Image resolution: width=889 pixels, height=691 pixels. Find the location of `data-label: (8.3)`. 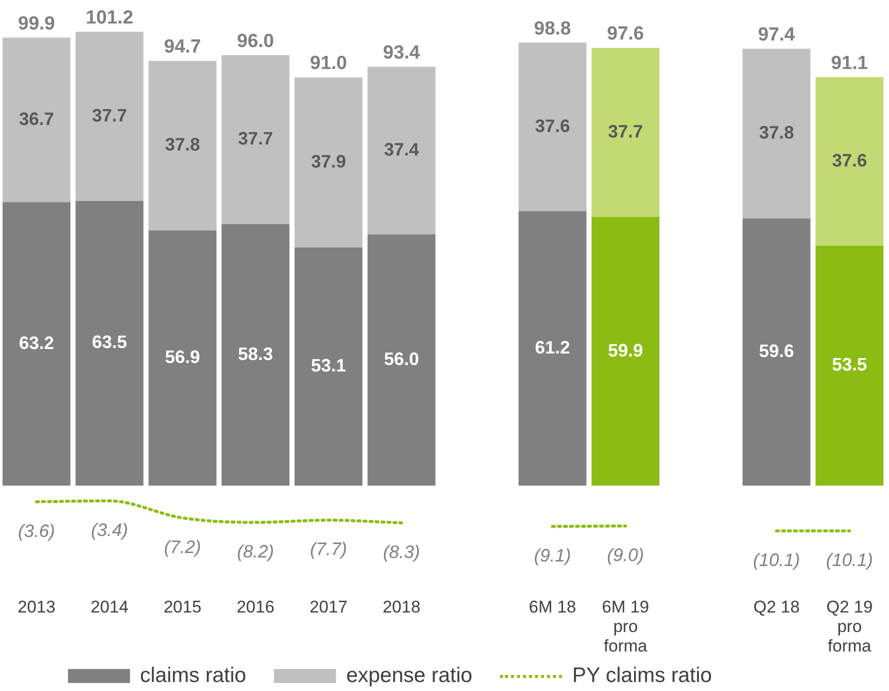

data-label: (8.3) is located at coordinates (401, 552).